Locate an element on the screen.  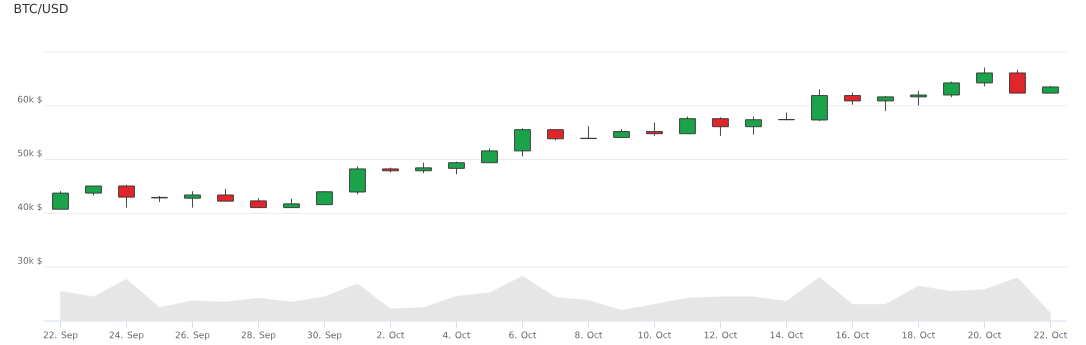
x-tick-label: 18. Oct is located at coordinates (919, 335).